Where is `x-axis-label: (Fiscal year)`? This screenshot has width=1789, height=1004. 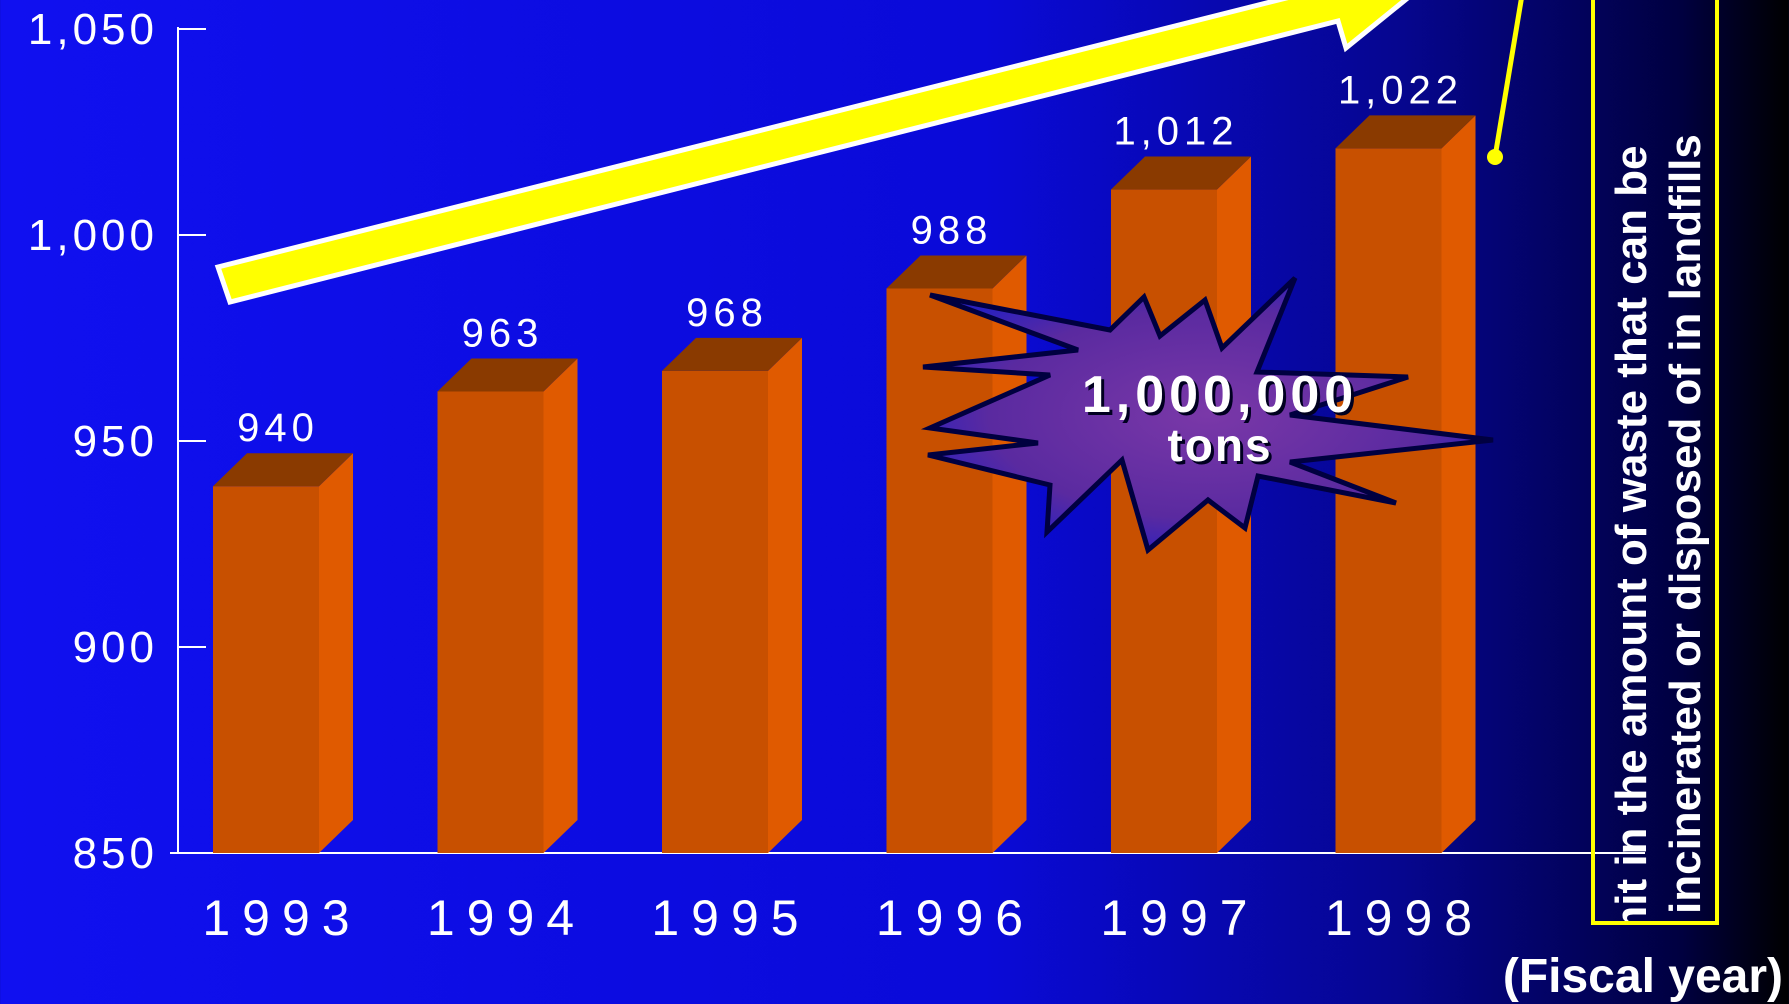
x-axis-label: (Fiscal year) is located at coordinates (1642, 976).